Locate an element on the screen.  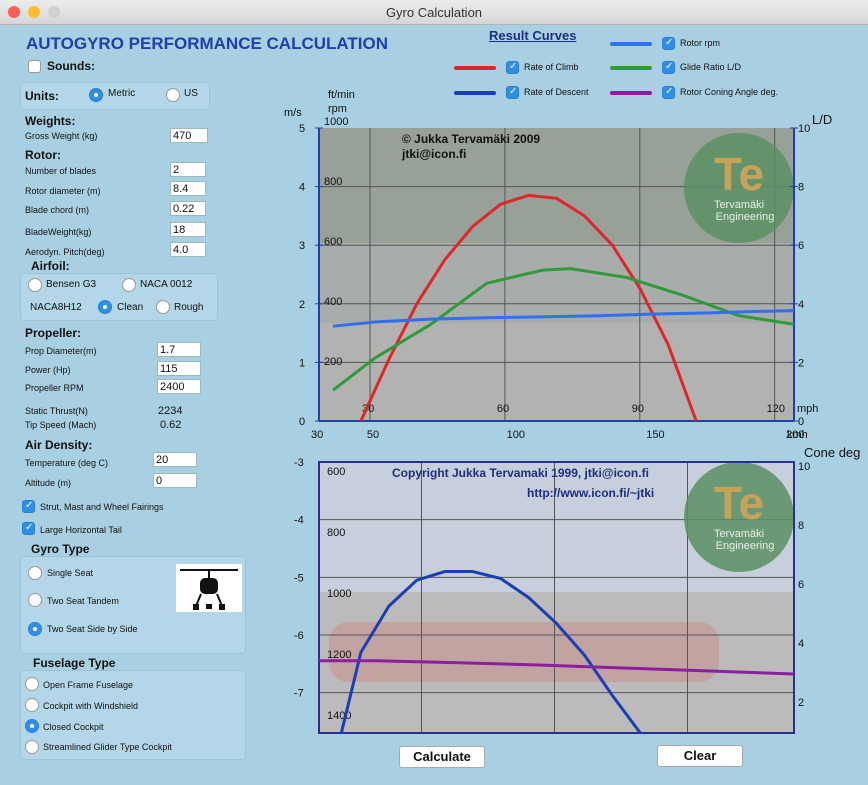
title-bar: Gyro Calculation is located at coordinates (434, 12).